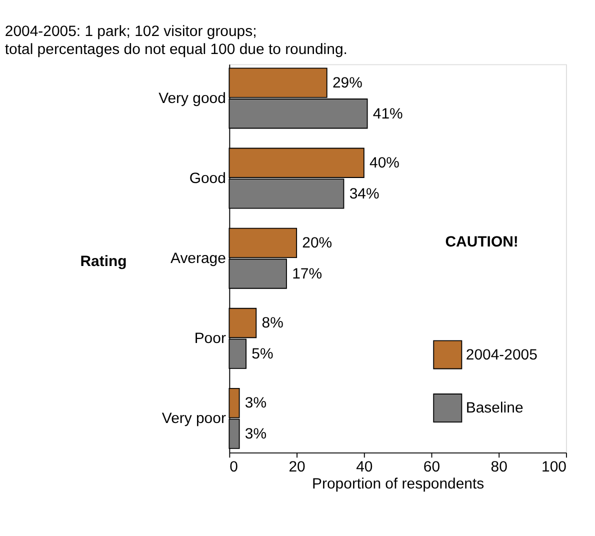 The image size is (595, 536). I want to click on y-axis-title: Rating, so click(103, 261).